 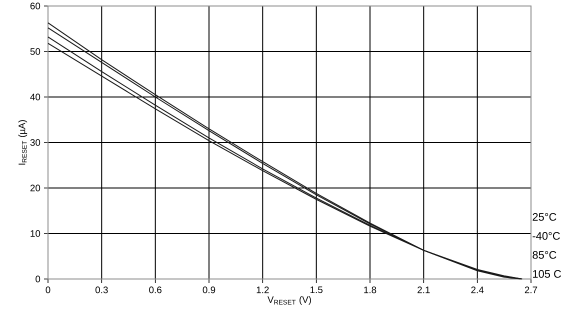 I want to click on x-axis-title: V$_{RESET}$ (V), so click(x=289, y=300).